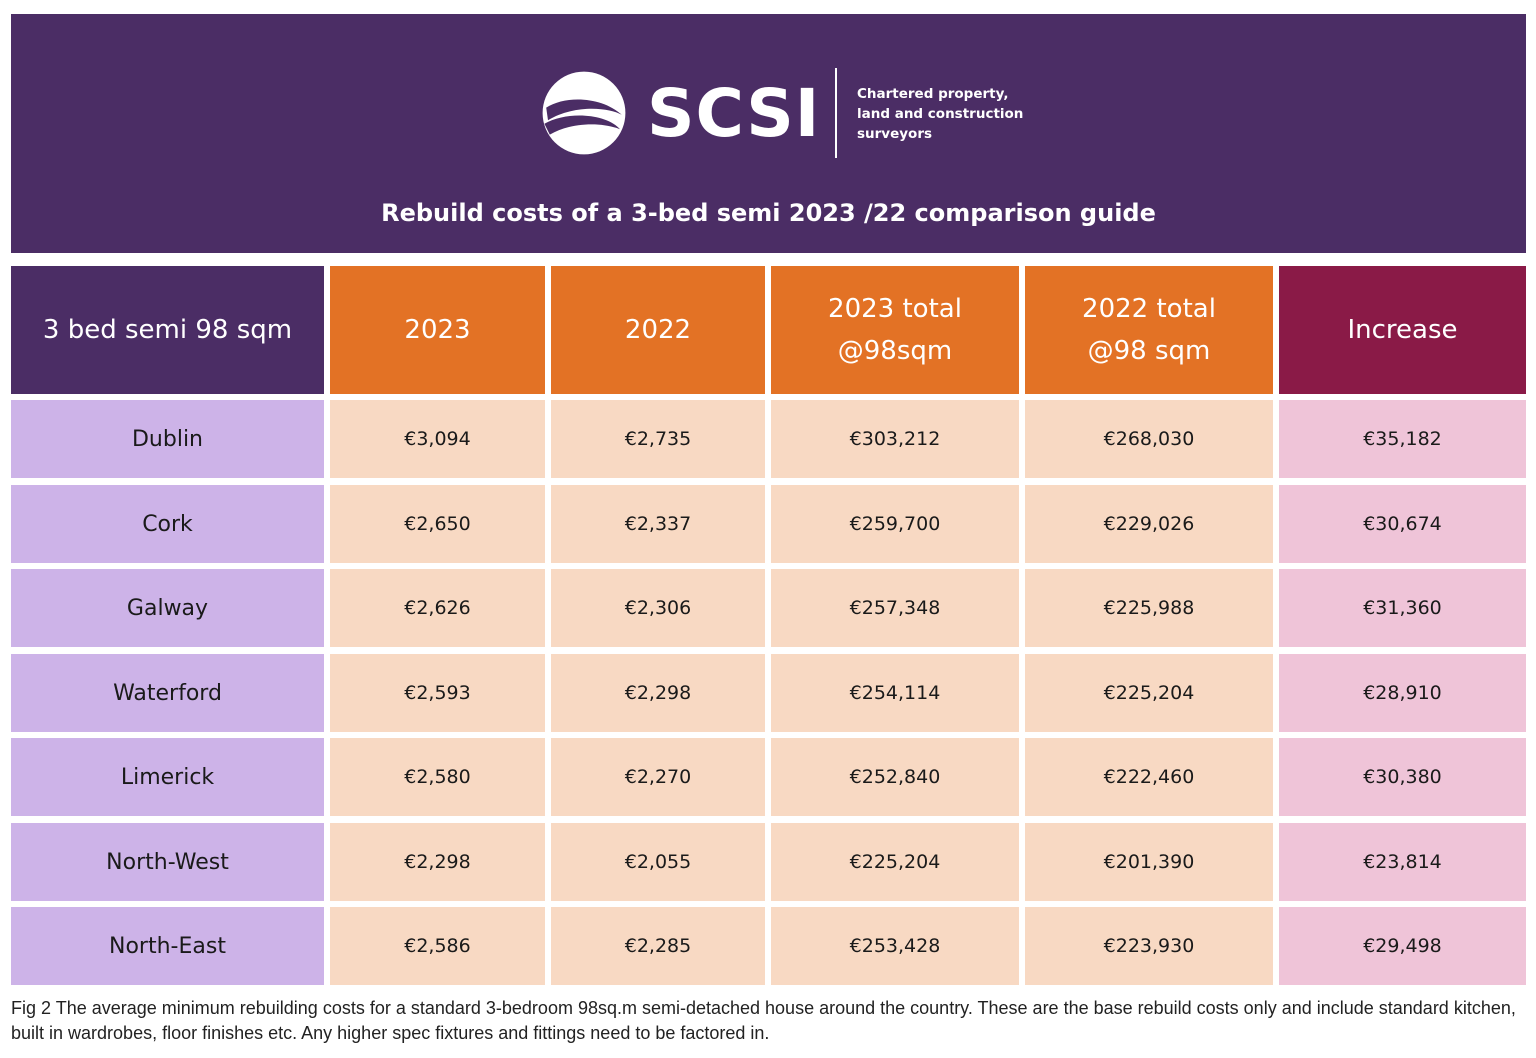  I want to click on table-cell-increase: €30,674, so click(1402, 524).